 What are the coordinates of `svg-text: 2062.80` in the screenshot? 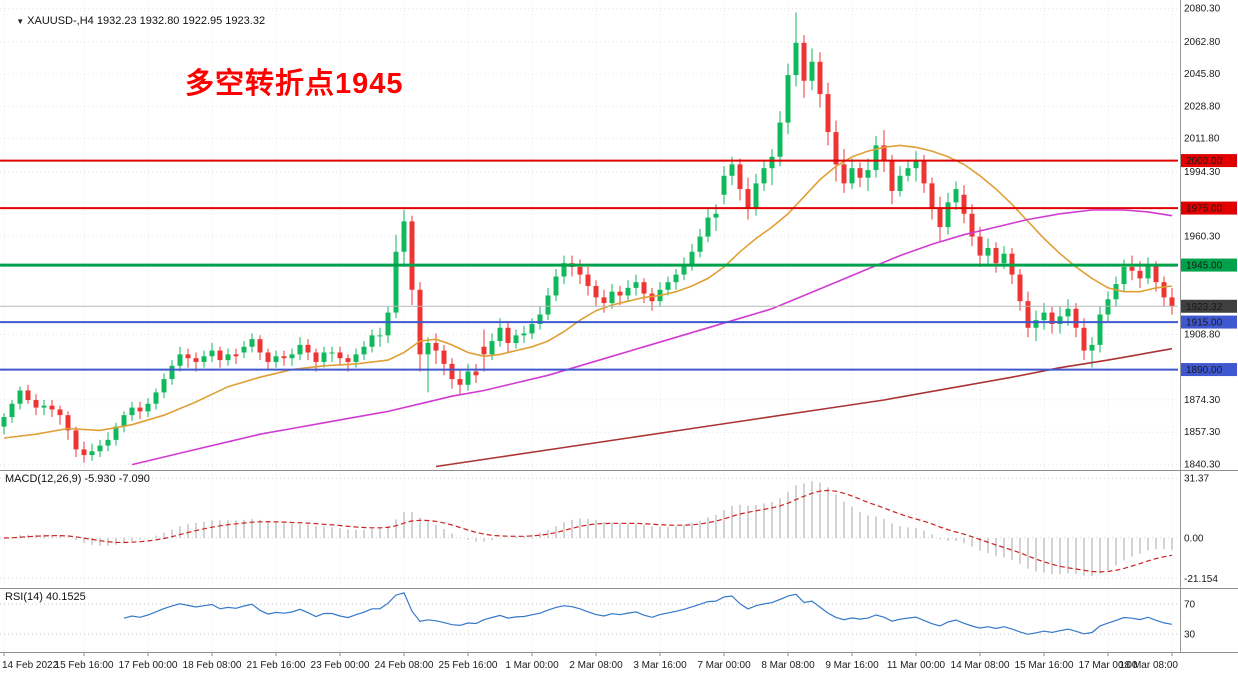 It's located at (1202, 42).